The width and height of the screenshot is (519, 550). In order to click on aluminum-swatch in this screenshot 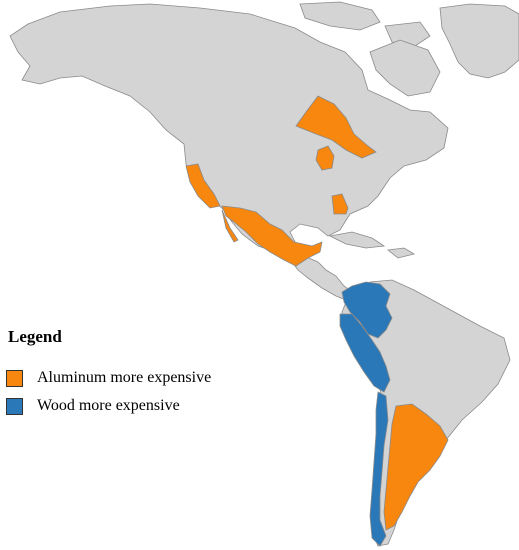, I will do `click(14, 378)`.